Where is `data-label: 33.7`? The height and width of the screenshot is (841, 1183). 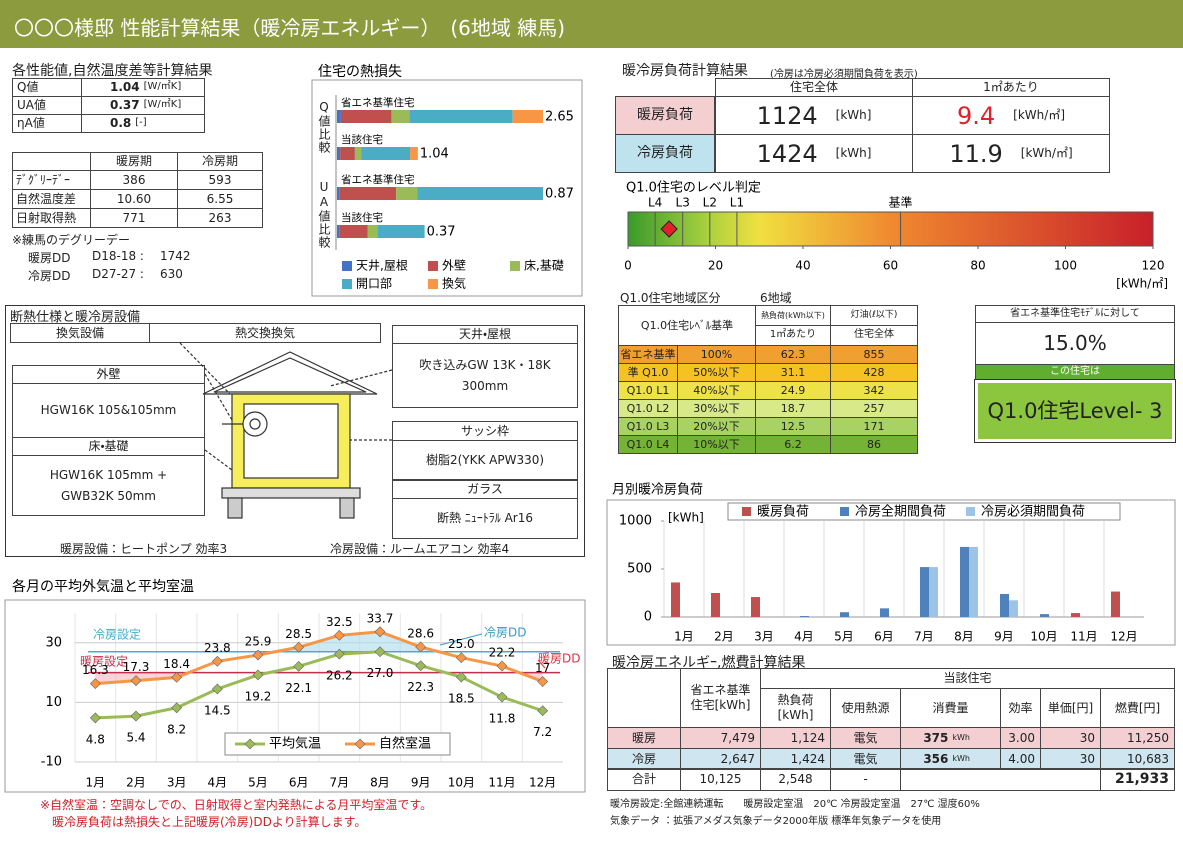
data-label: 33.7 is located at coordinates (380, 618).